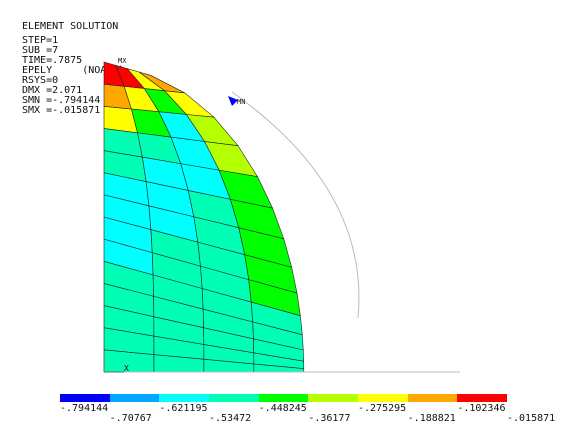  What do you see at coordinates (431, 418) in the screenshot?
I see `legend-label-bottom: -.188821` at bounding box center [431, 418].